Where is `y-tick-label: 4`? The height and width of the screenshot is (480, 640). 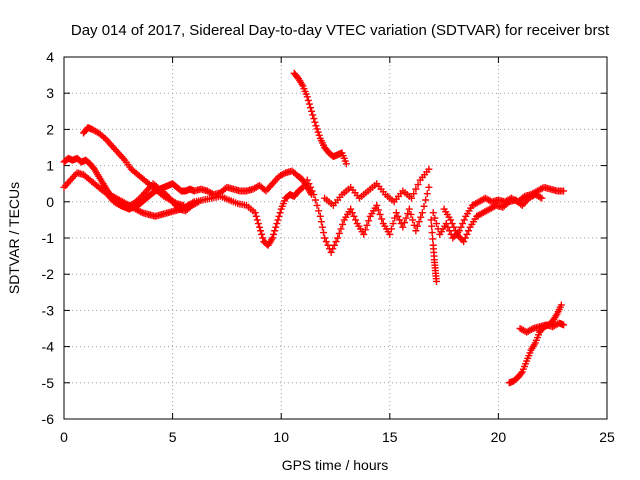
y-tick-label: 4 is located at coordinates (50, 57).